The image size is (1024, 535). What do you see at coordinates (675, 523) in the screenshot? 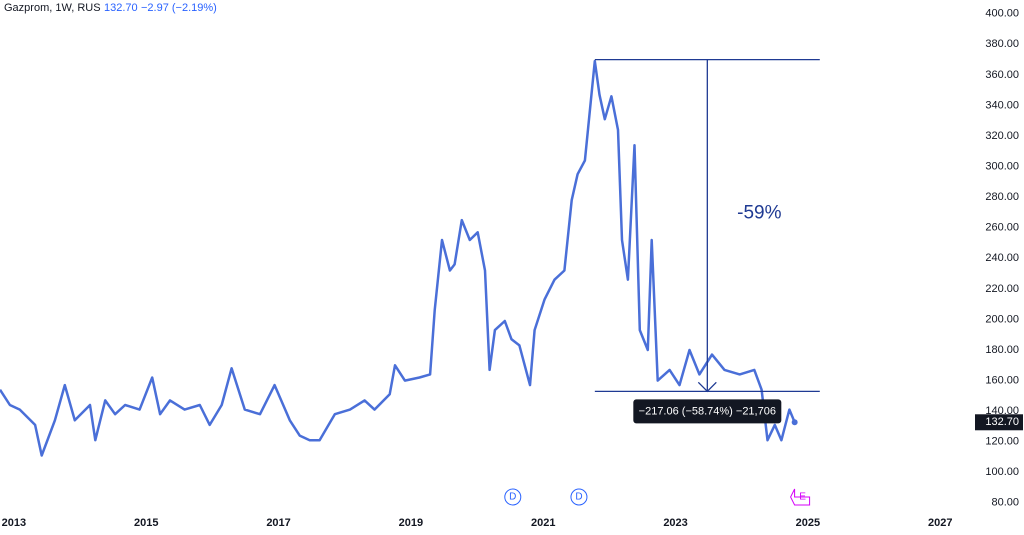
I see `x-tick-label: 2023` at bounding box center [675, 523].